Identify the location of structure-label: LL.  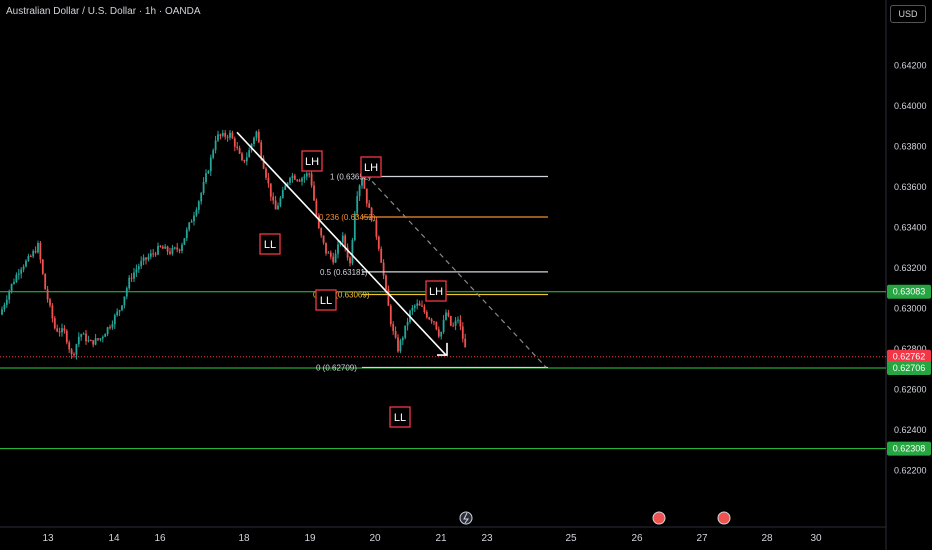
(270, 245).